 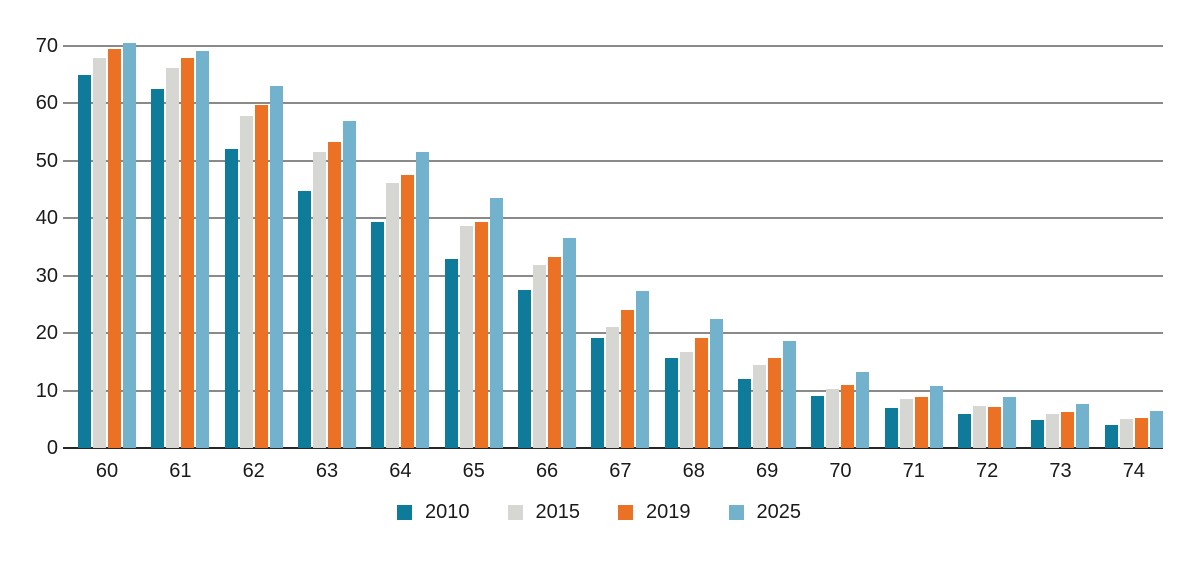 What do you see at coordinates (779, 512) in the screenshot?
I see `legend-label-2025: 2025` at bounding box center [779, 512].